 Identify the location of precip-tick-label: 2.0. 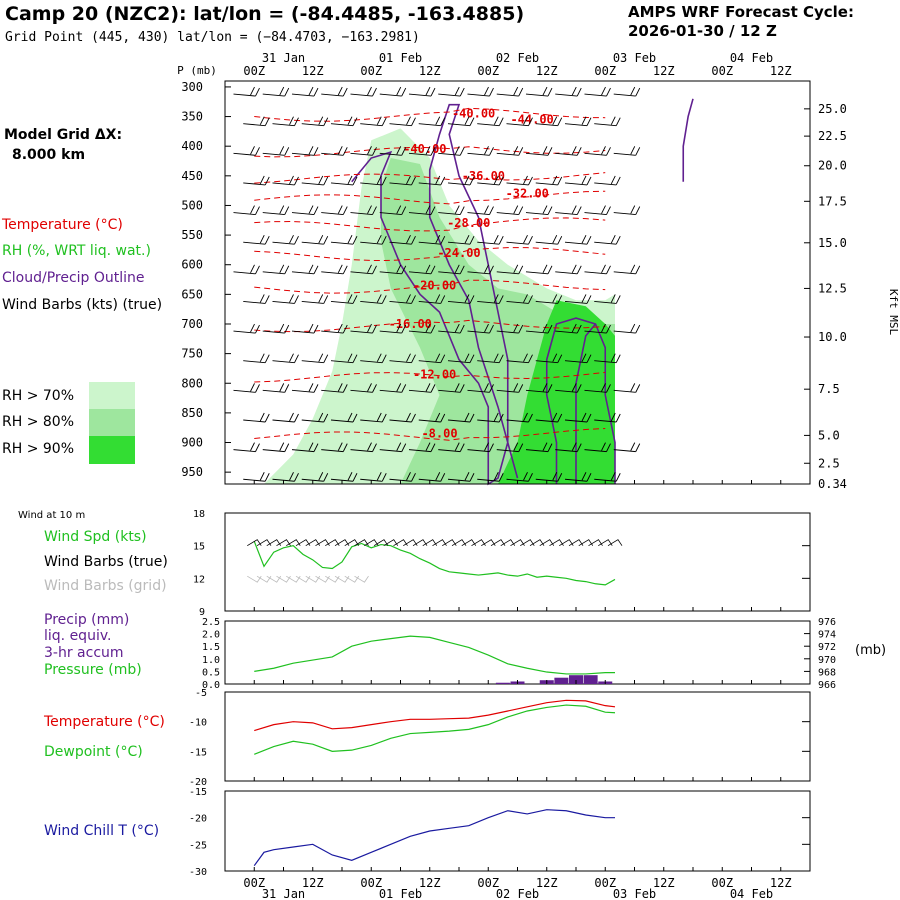
(211, 635).